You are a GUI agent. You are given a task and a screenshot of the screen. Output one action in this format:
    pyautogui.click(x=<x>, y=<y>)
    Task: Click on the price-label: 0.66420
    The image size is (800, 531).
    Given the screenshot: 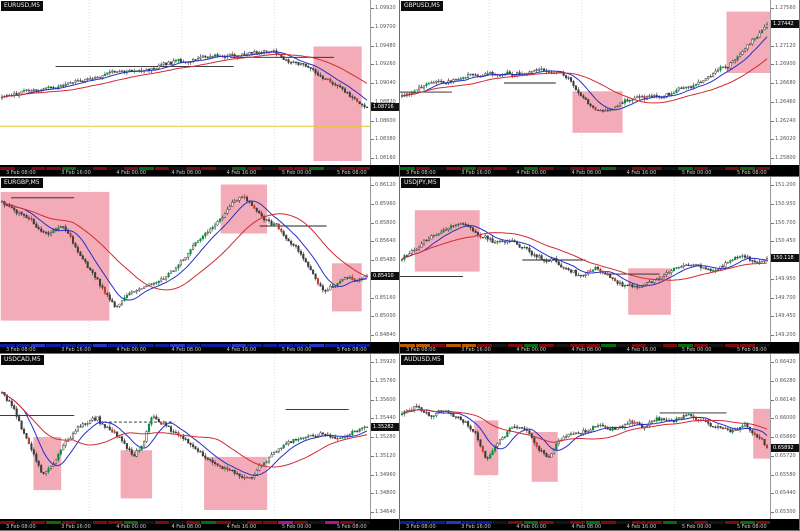 What is the action you would take?
    pyautogui.click(x=785, y=362)
    